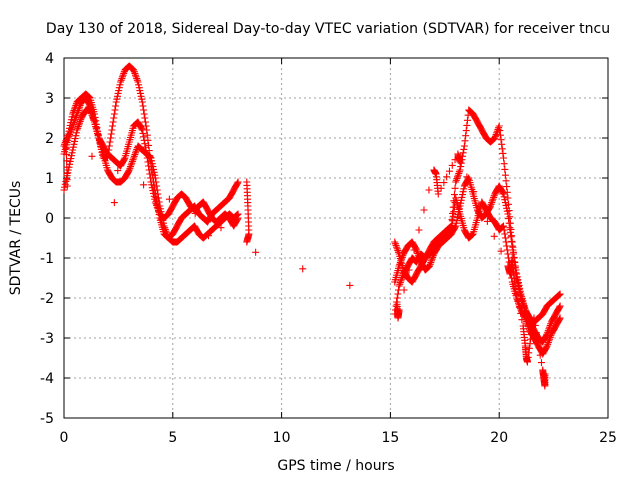  I want to click on series-track-c, so click(151, 162).